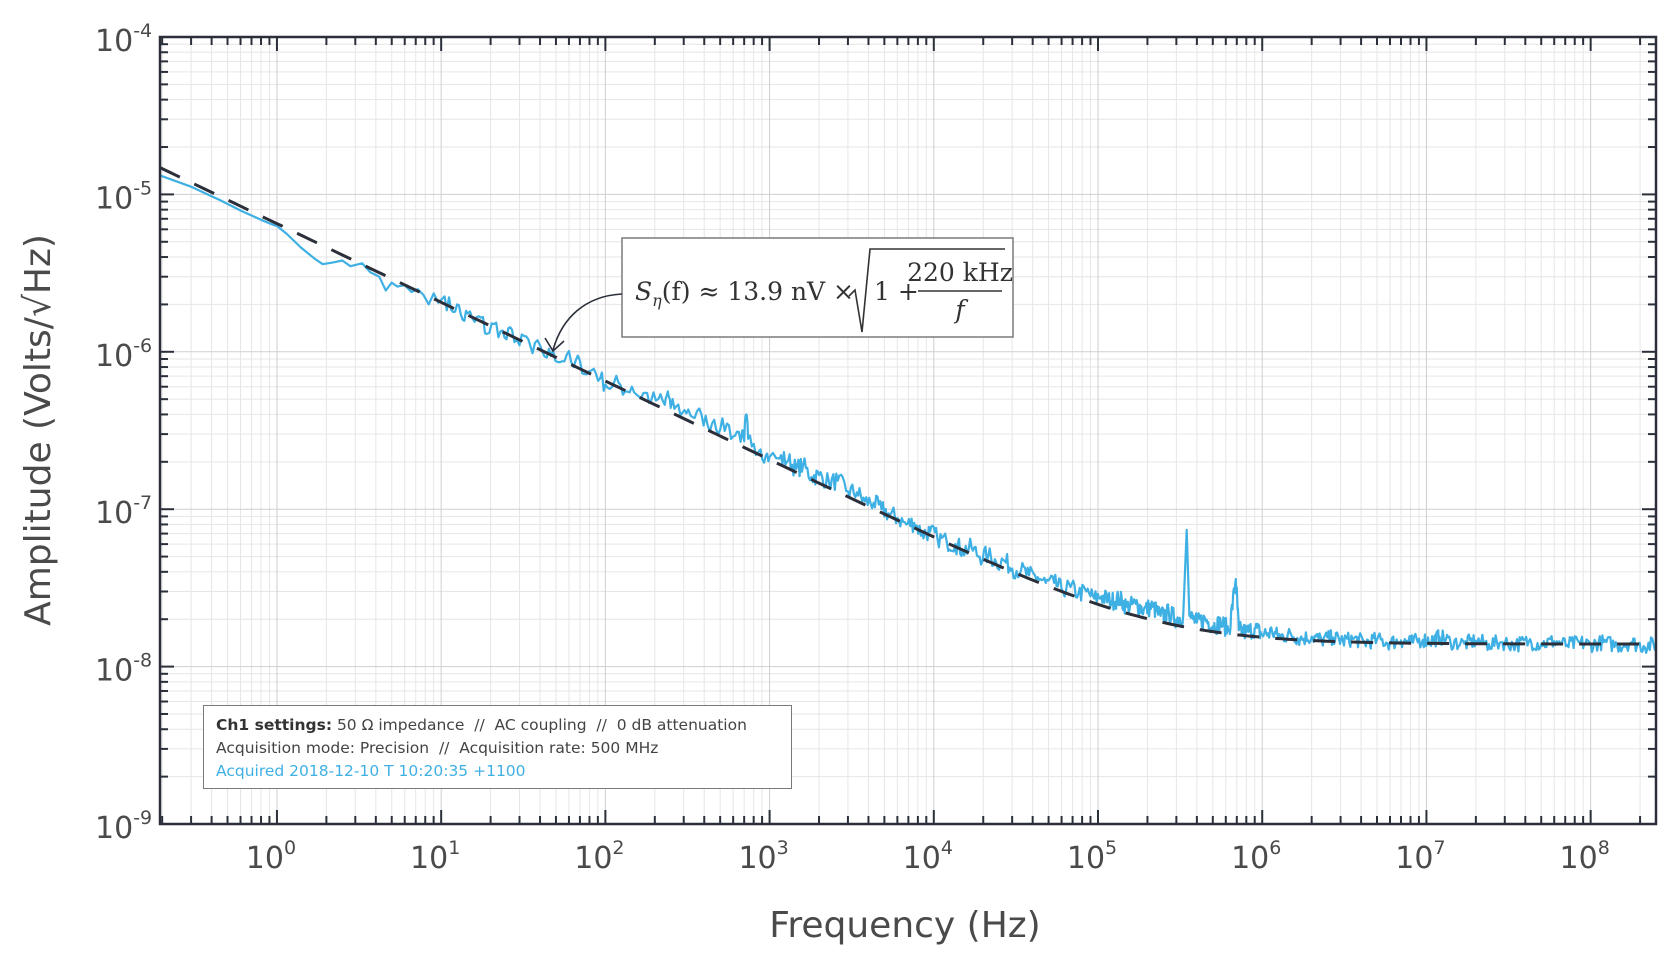  What do you see at coordinates (142, 188) in the screenshot?
I see `y-tick-exponent: -5` at bounding box center [142, 188].